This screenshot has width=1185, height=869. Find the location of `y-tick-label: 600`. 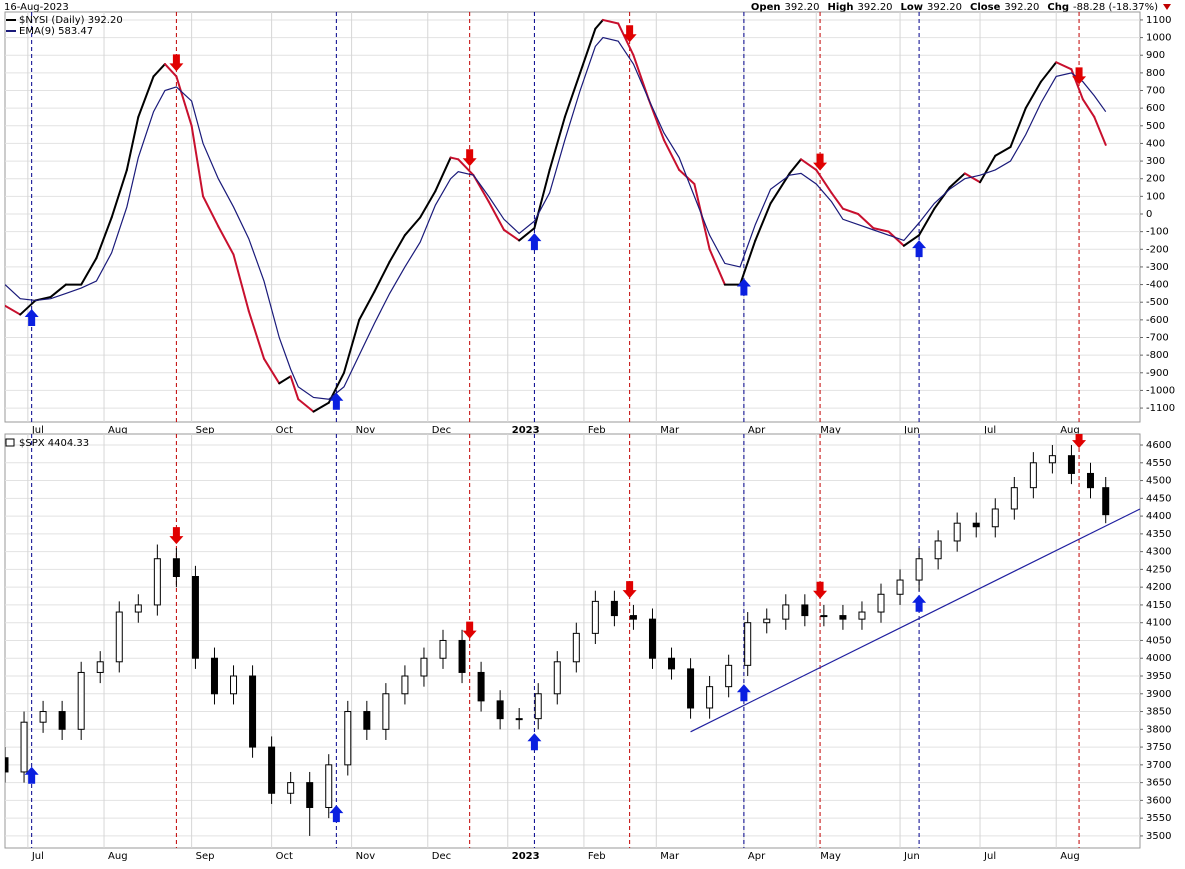

y-tick-label: 600 is located at coordinates (1155, 108).